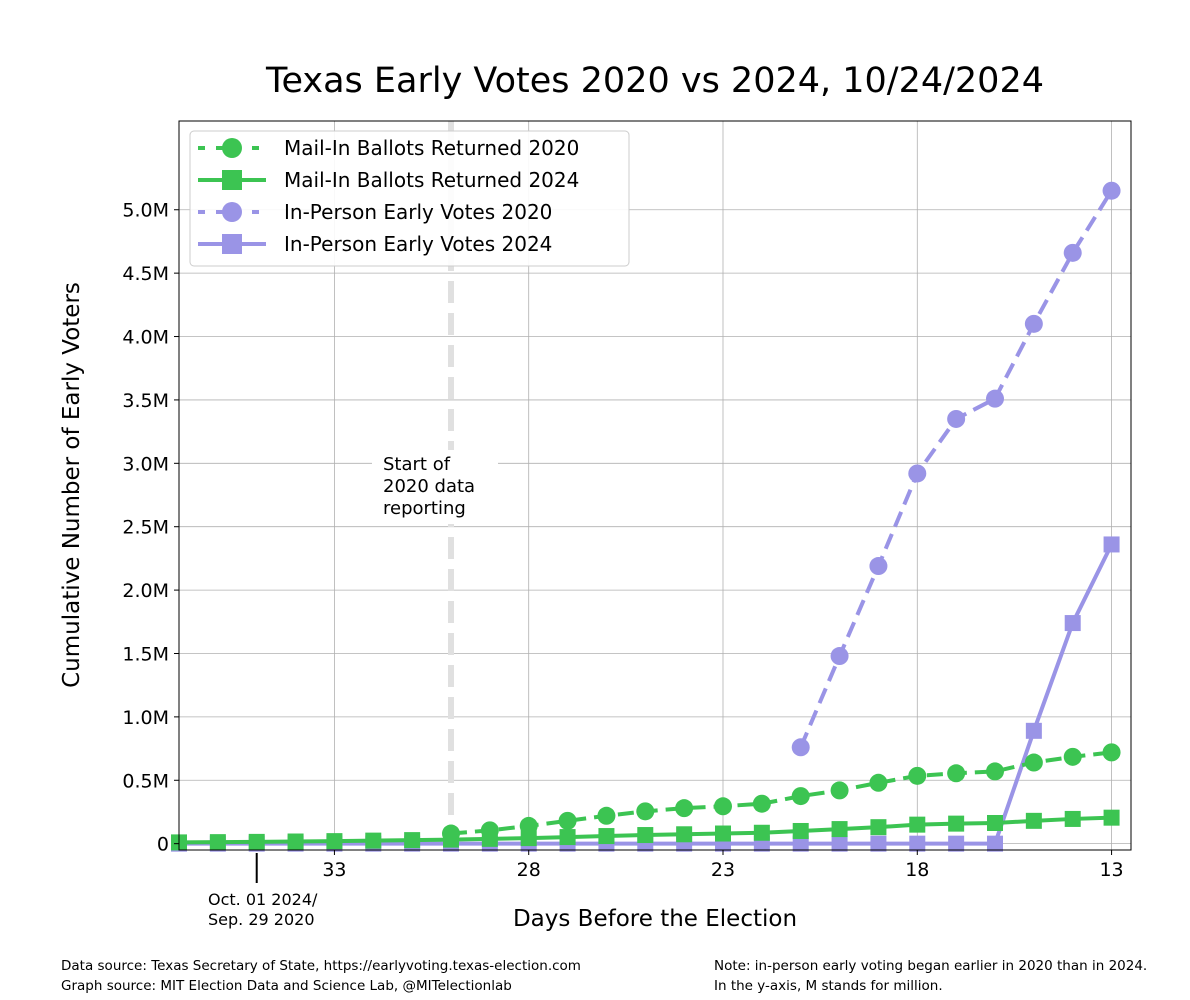  Describe the element at coordinates (261, 919) in the screenshot. I see `date-marker-line: Sep. 29 2020` at that location.